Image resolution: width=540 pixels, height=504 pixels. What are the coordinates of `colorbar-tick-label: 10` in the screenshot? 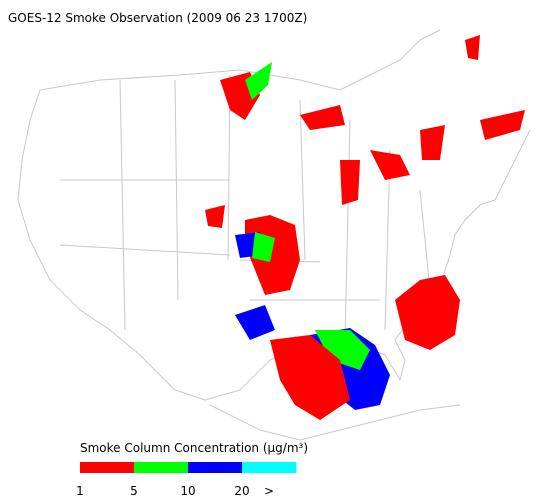 It's located at (187, 491).